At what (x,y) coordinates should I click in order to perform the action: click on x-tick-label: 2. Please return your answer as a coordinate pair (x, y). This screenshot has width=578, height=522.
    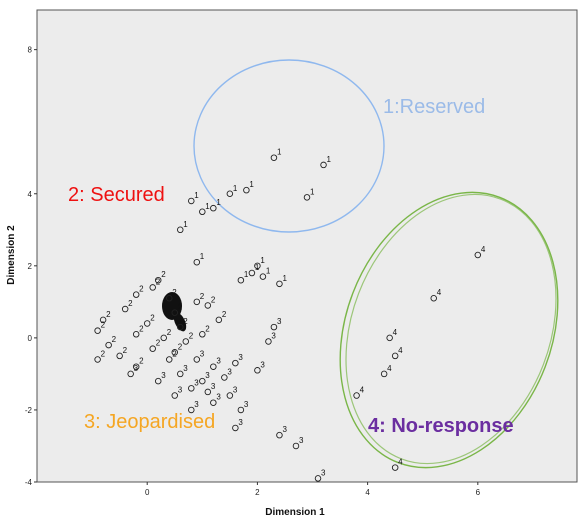
    Looking at the image, I should click on (257, 492).